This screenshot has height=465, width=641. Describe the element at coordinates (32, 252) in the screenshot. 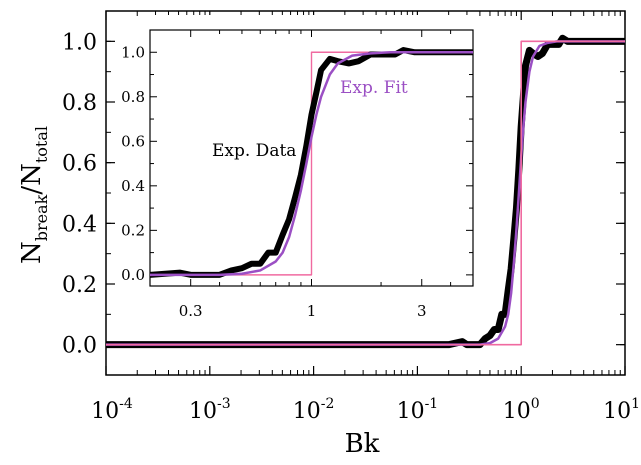

I see `y-axis-title-num: N` at that location.